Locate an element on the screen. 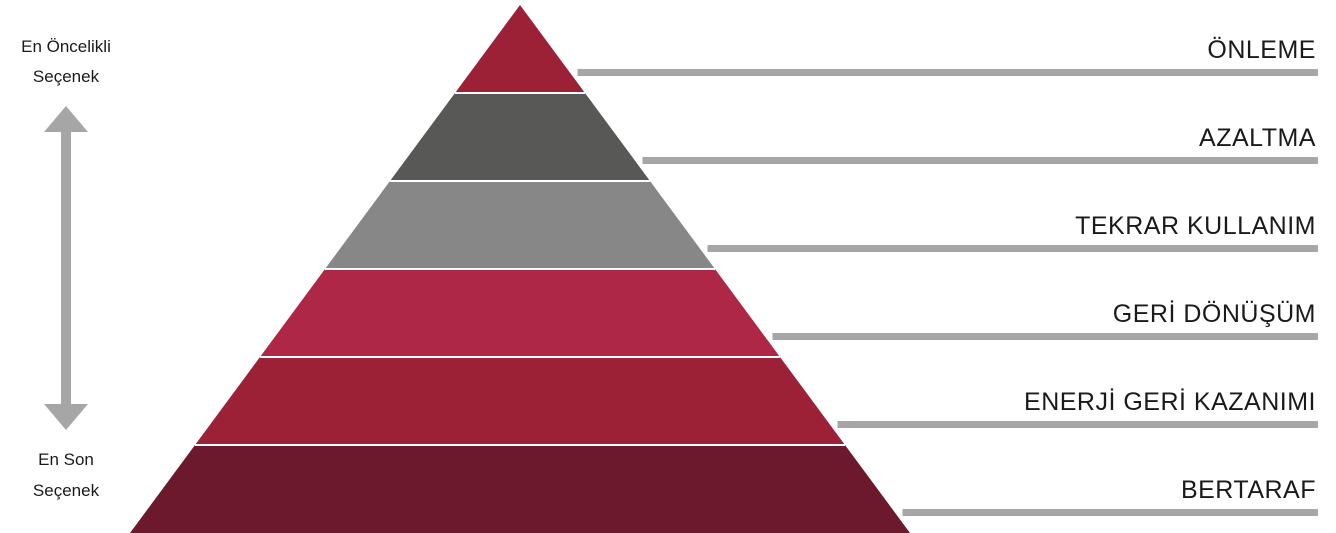  bottom-label-line1: En Son is located at coordinates (66, 459).